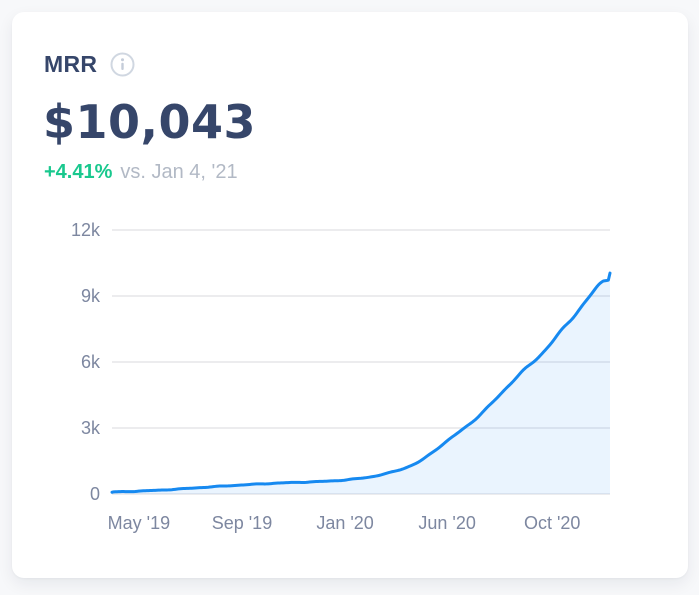  What do you see at coordinates (78, 172) in the screenshot?
I see `delta-percent: +4.41%` at bounding box center [78, 172].